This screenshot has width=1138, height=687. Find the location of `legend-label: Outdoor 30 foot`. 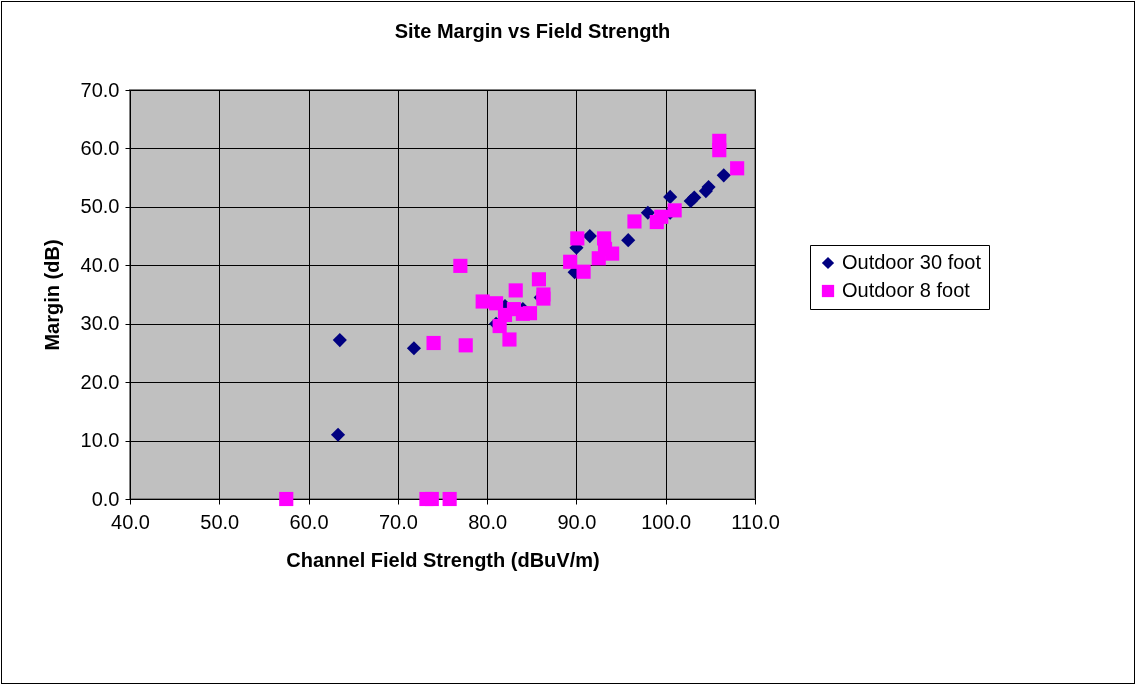

legend-label: Outdoor 30 foot is located at coordinates (912, 262).